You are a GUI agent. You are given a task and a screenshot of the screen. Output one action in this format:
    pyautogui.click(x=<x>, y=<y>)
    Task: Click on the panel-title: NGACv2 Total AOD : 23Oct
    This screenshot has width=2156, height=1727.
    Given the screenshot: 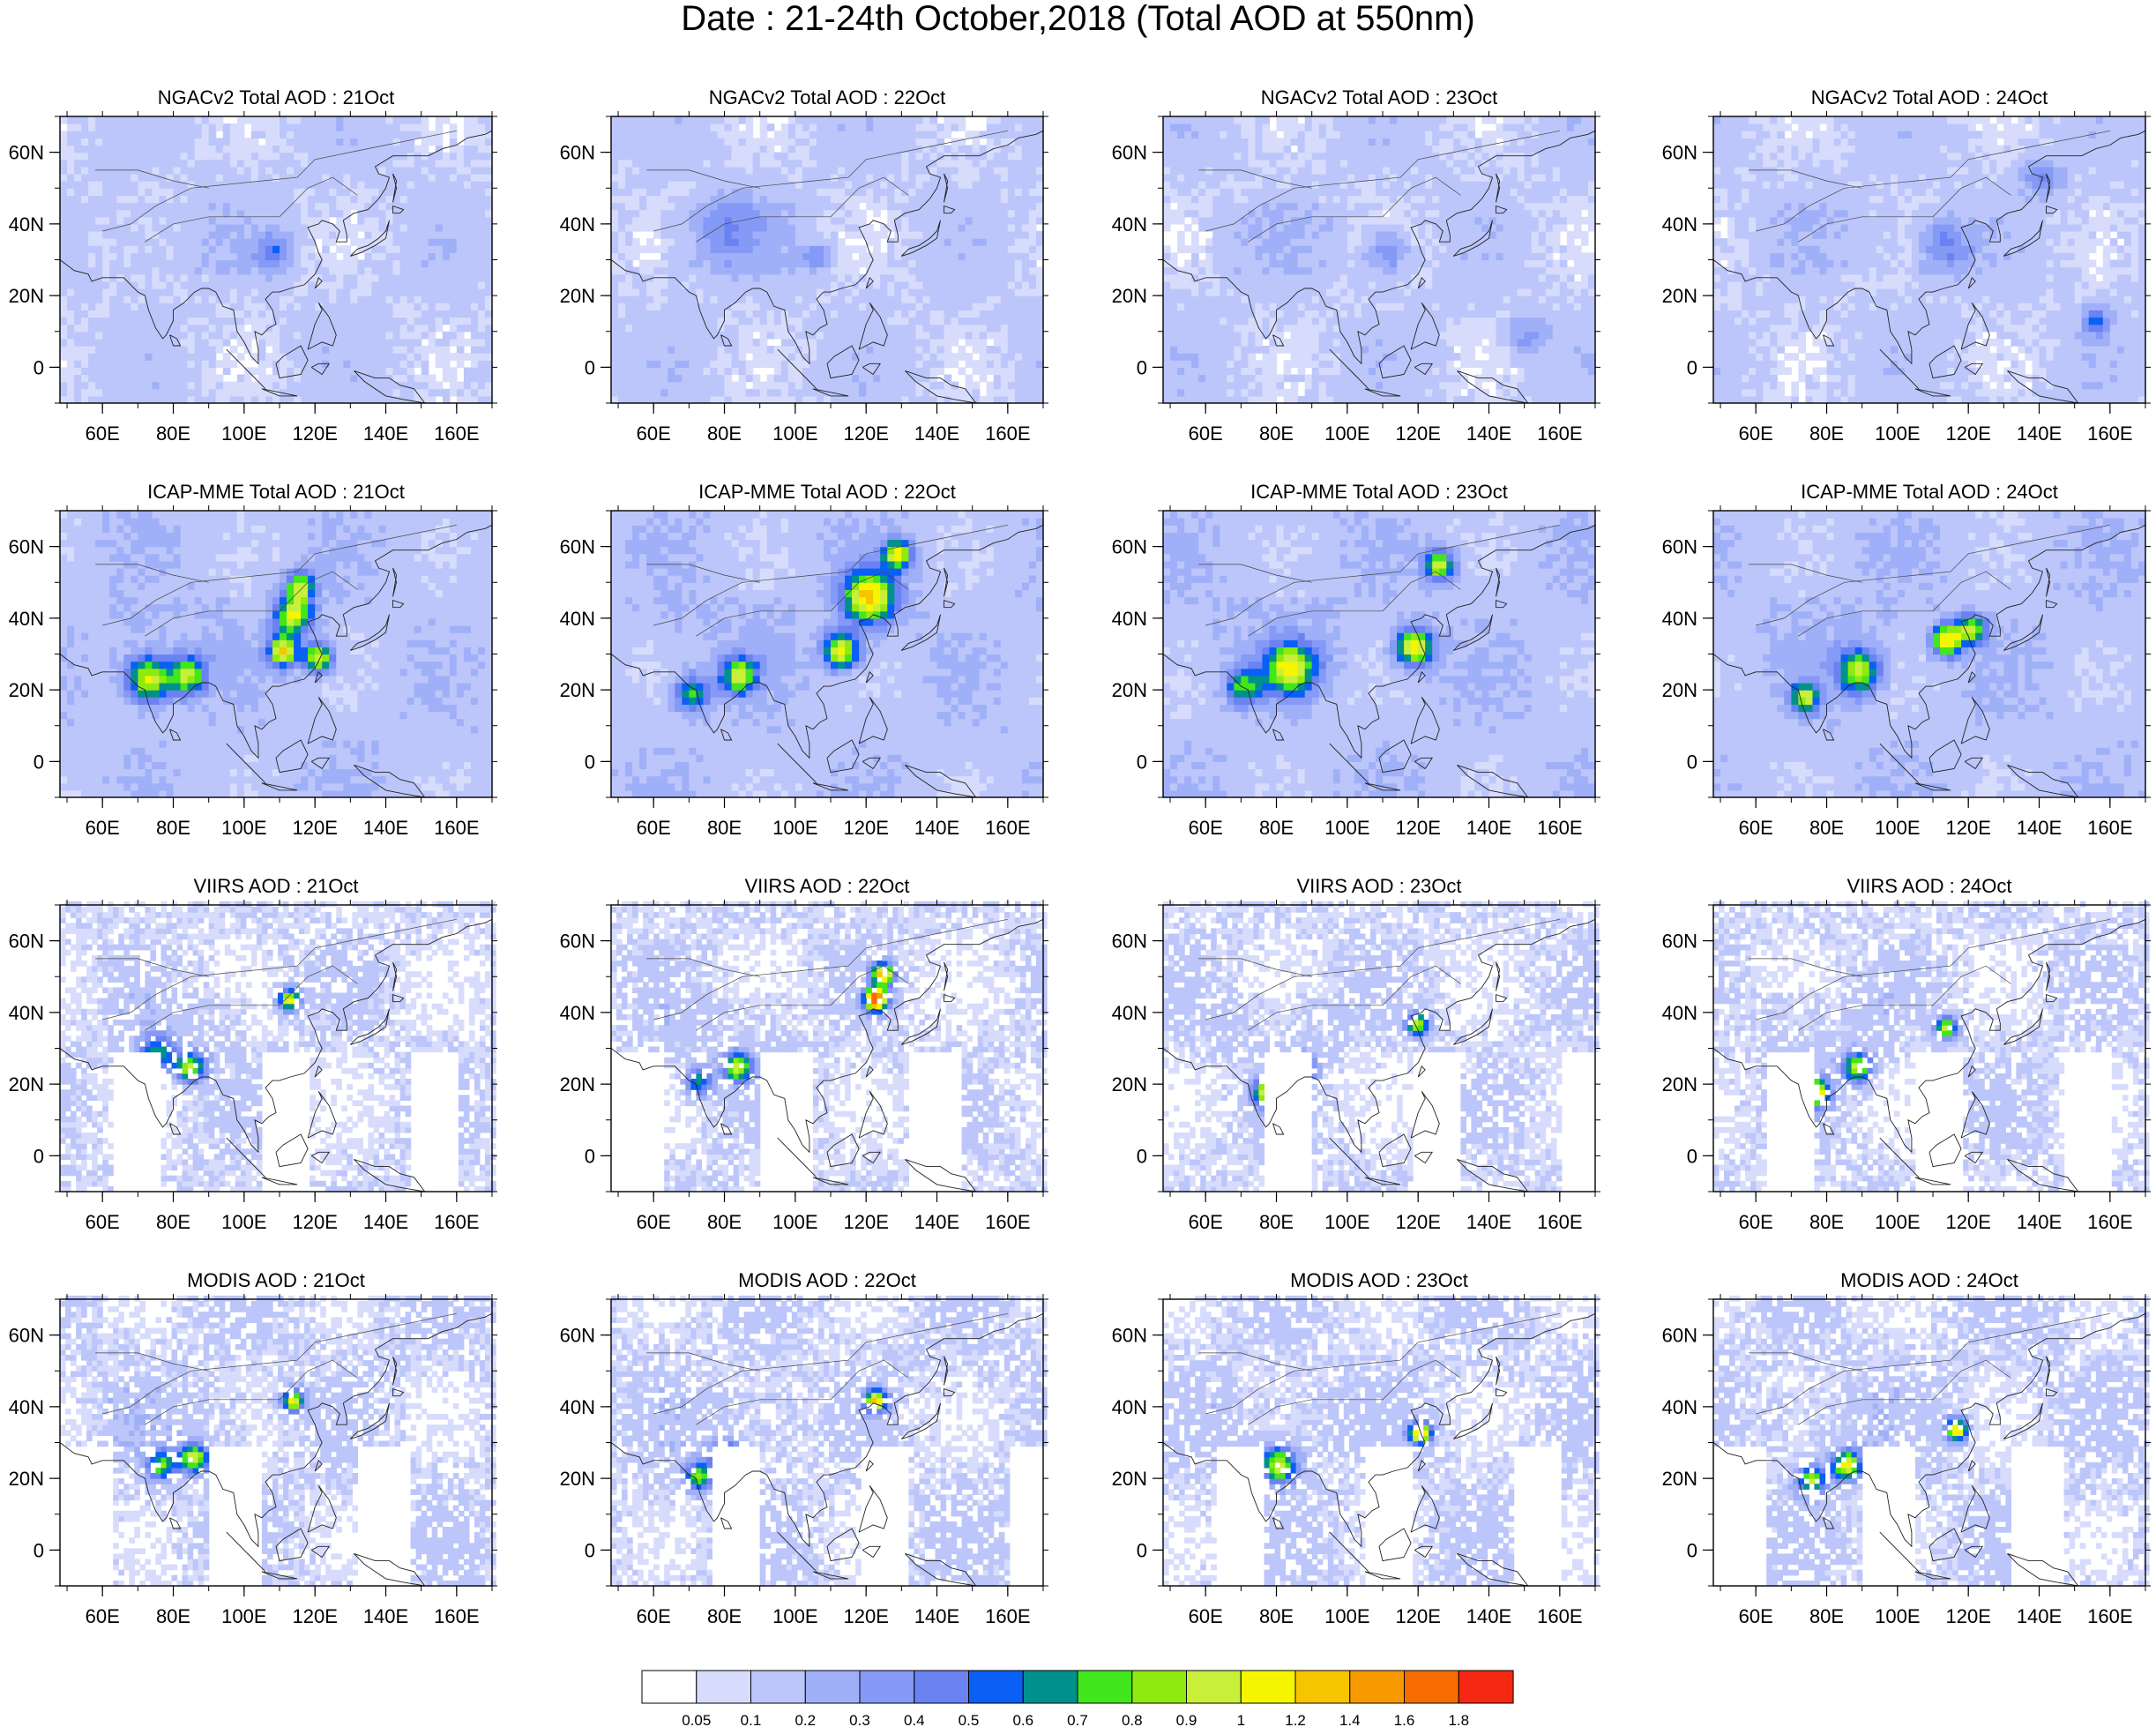 What is the action you would take?
    pyautogui.click(x=1379, y=97)
    